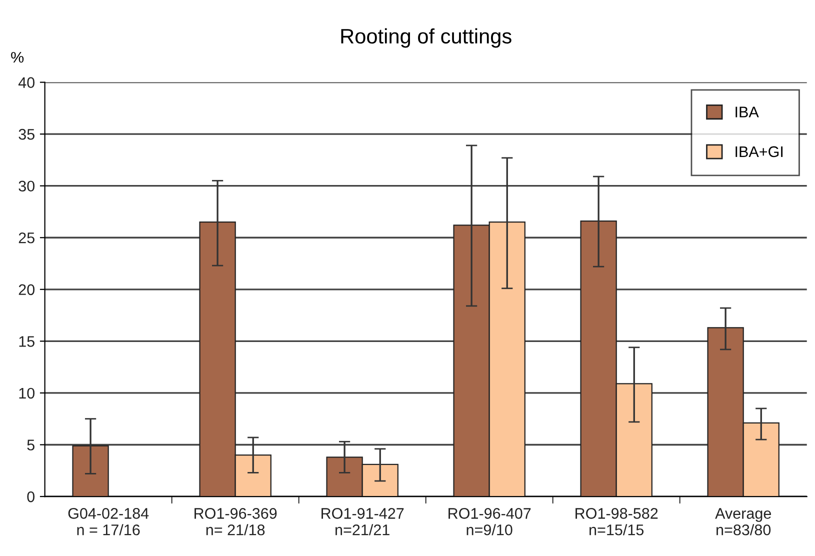  I want to click on y-tick-label: 15, so click(26, 341).